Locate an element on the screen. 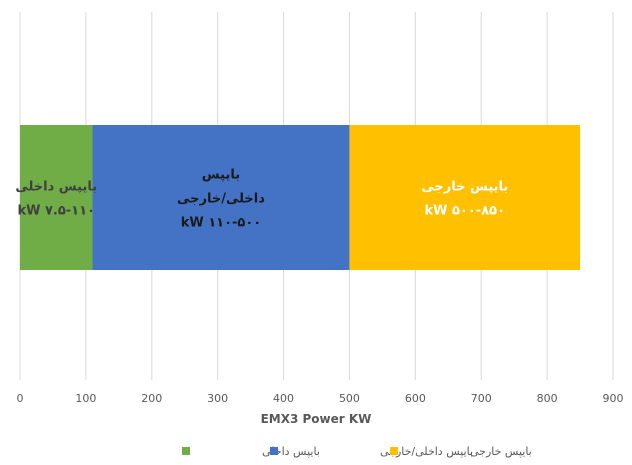 The height and width of the screenshot is (465, 632). x-tick-label: 600 is located at coordinates (415, 398).